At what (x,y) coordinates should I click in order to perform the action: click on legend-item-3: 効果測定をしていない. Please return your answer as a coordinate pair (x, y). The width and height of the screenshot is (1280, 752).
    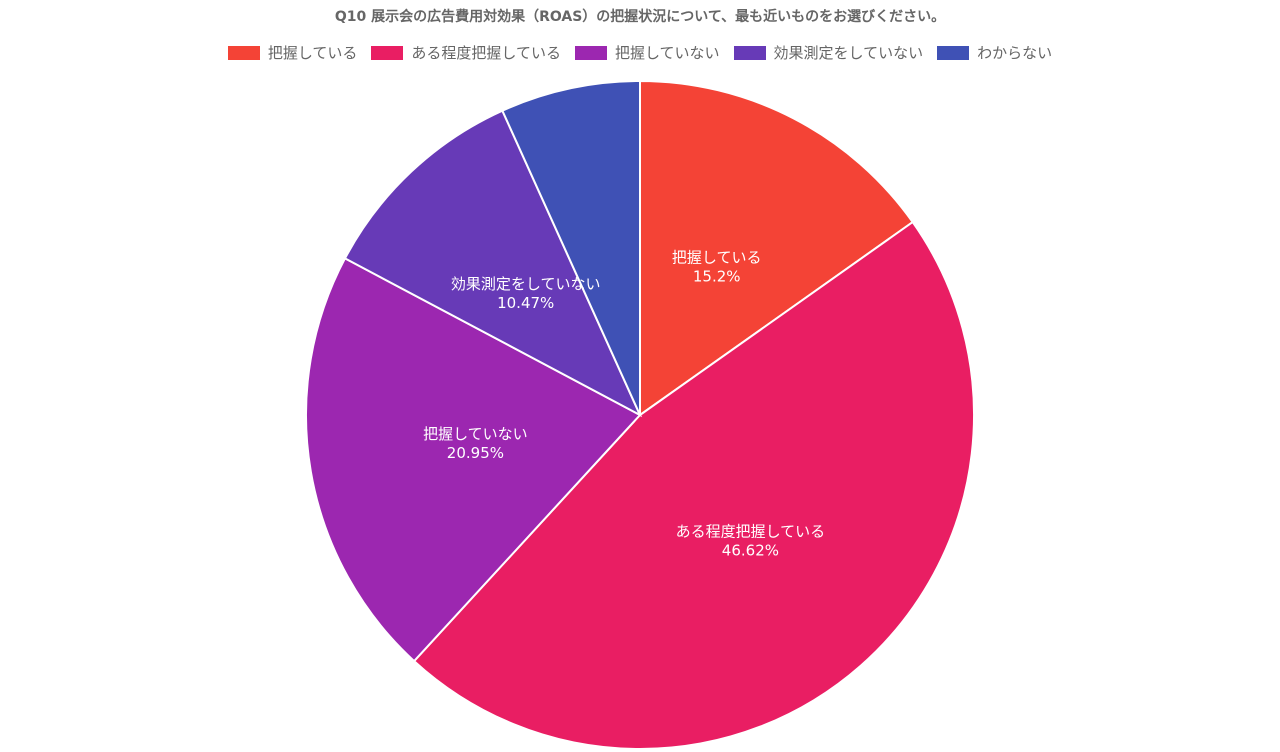
    Looking at the image, I should click on (828, 52).